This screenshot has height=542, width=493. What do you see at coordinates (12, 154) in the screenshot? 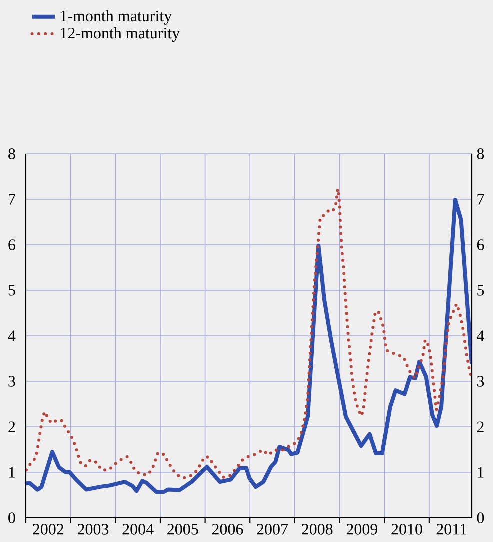
I see `y-tick-label: 8` at bounding box center [12, 154].